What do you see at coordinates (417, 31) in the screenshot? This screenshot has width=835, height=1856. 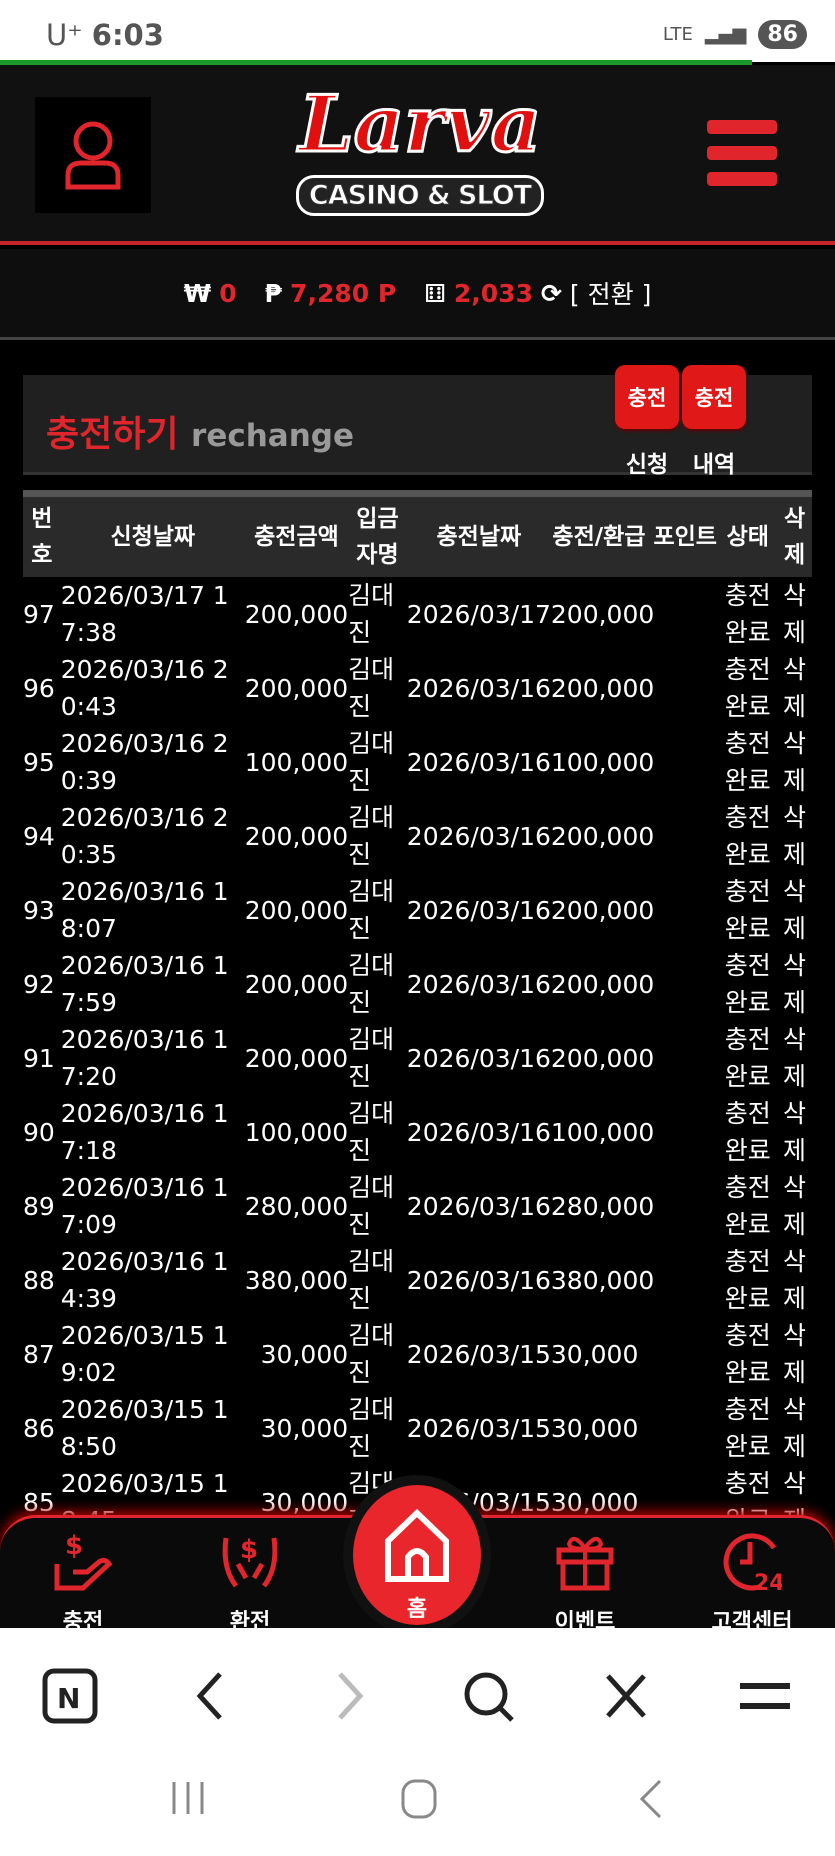 I see `status-bar: U⁺ 6:03 LTE ▂▄▆ 86` at bounding box center [417, 31].